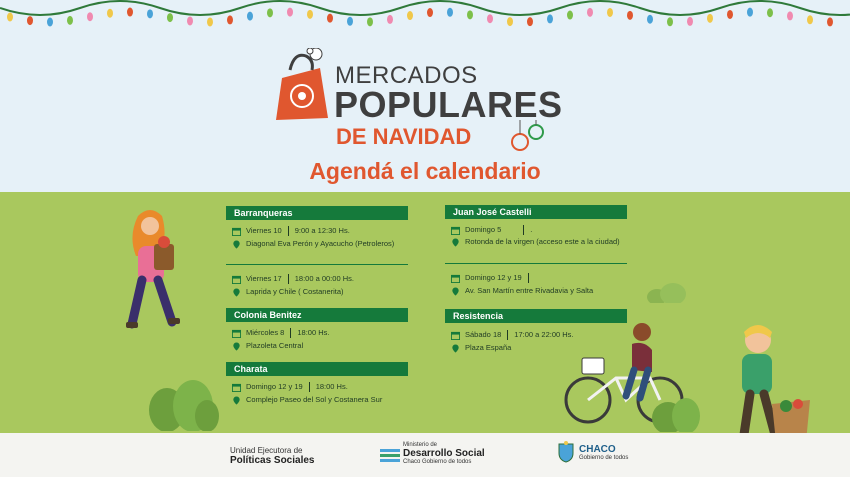  Describe the element at coordinates (390, 455) in the screenshot. I see `desarrollo-social-logo-icon` at that location.